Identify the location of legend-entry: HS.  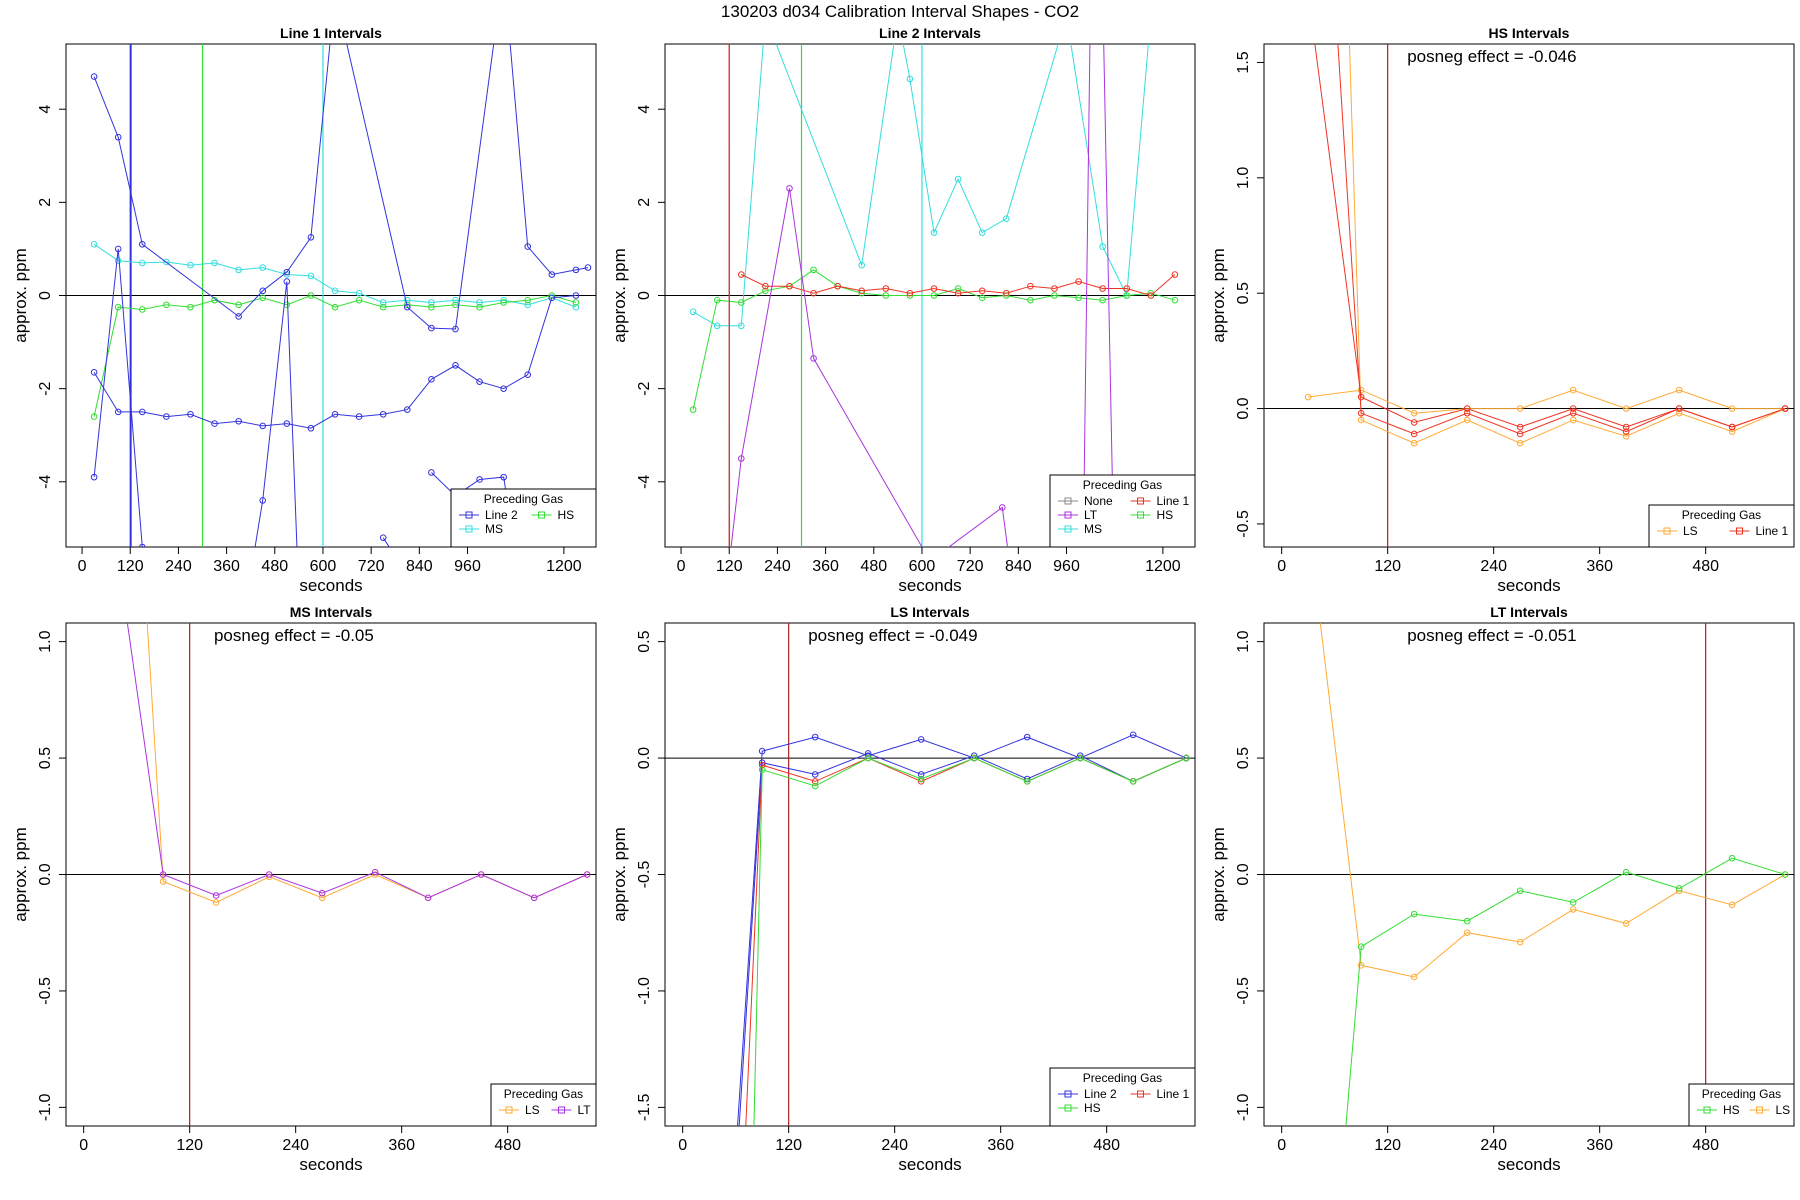
(1731, 1110).